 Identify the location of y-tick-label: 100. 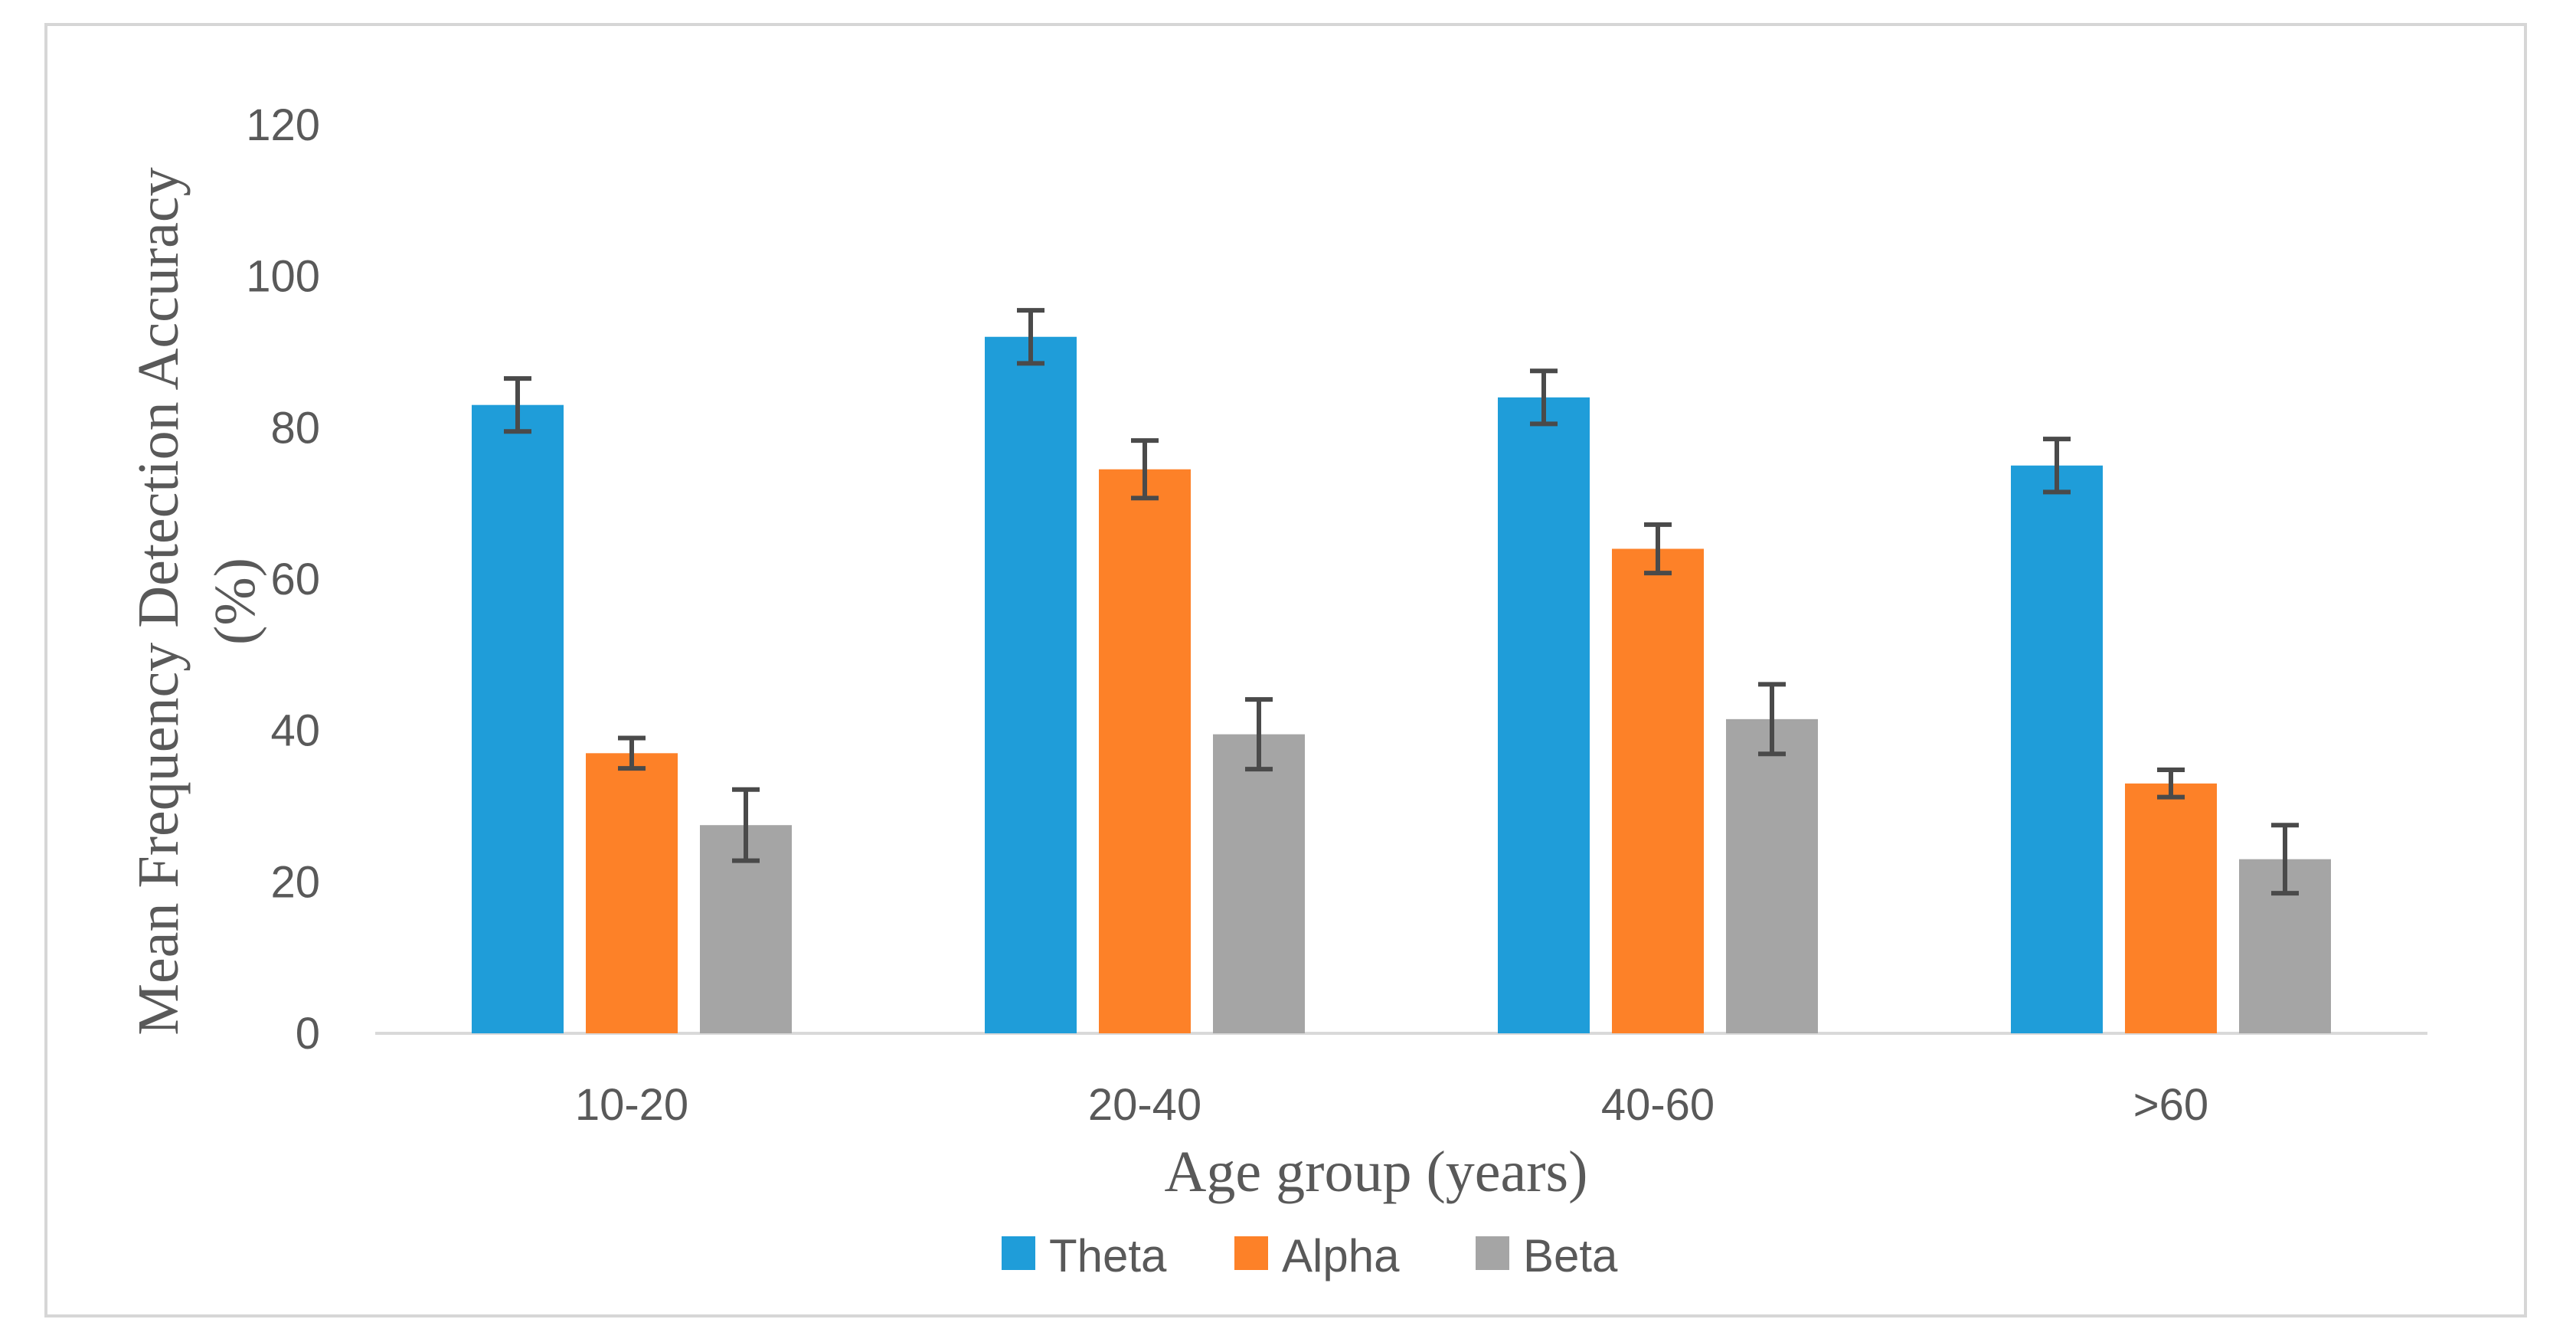
(283, 277).